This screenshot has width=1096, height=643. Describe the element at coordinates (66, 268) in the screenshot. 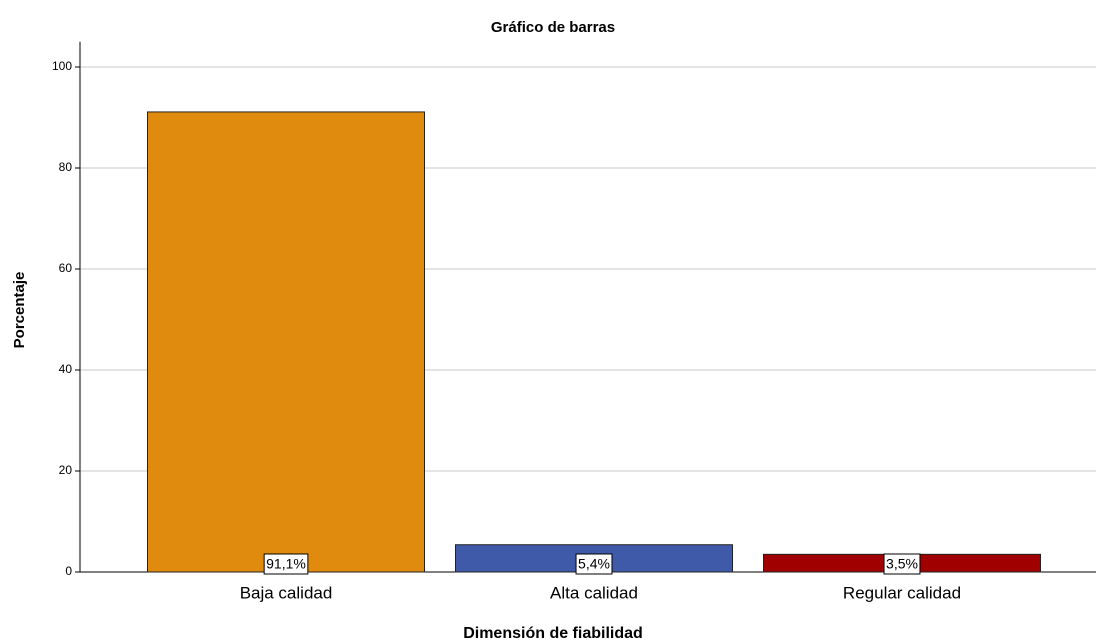

I see `y-tick-label: 60` at that location.